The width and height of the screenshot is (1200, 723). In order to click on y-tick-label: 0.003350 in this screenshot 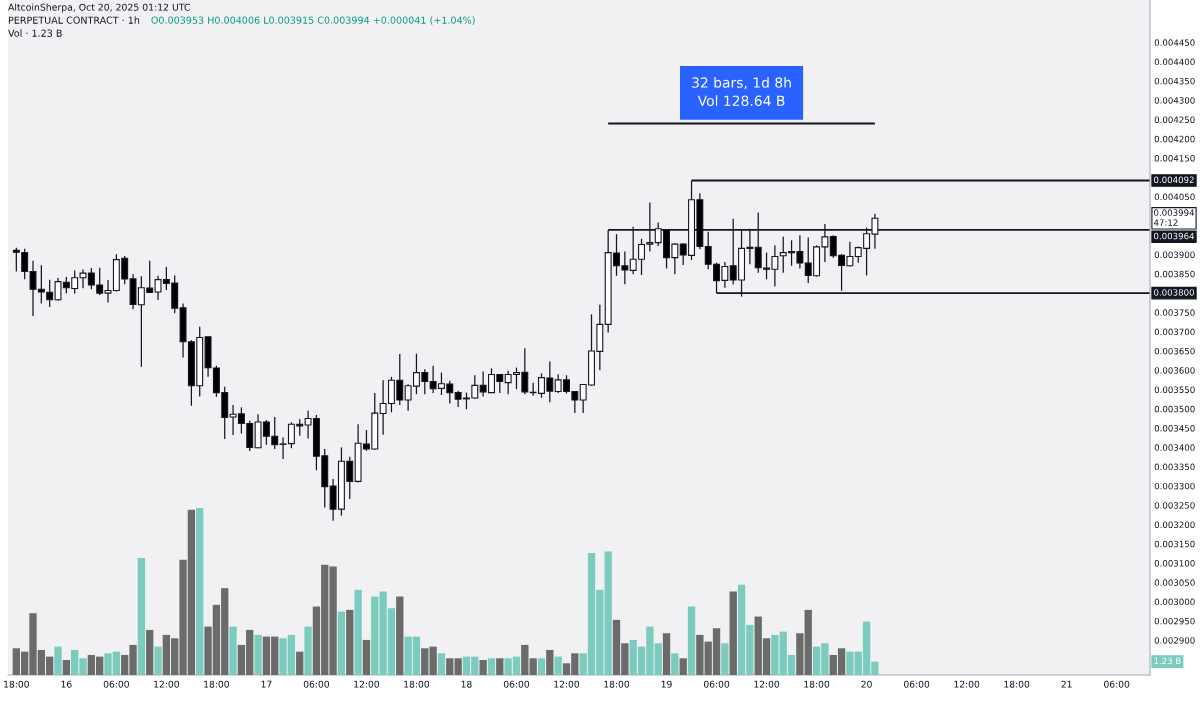, I will do `click(1174, 467)`.